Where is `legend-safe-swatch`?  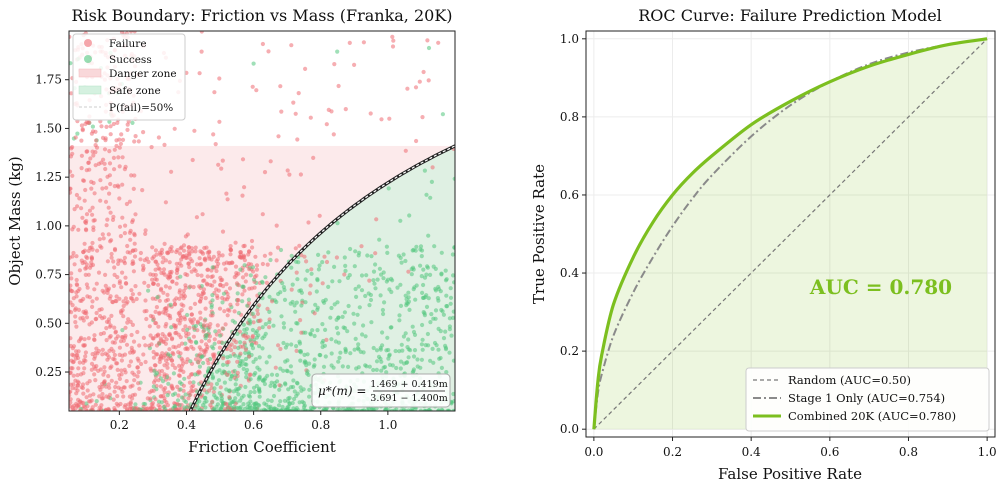
legend-safe-swatch is located at coordinates (90, 90).